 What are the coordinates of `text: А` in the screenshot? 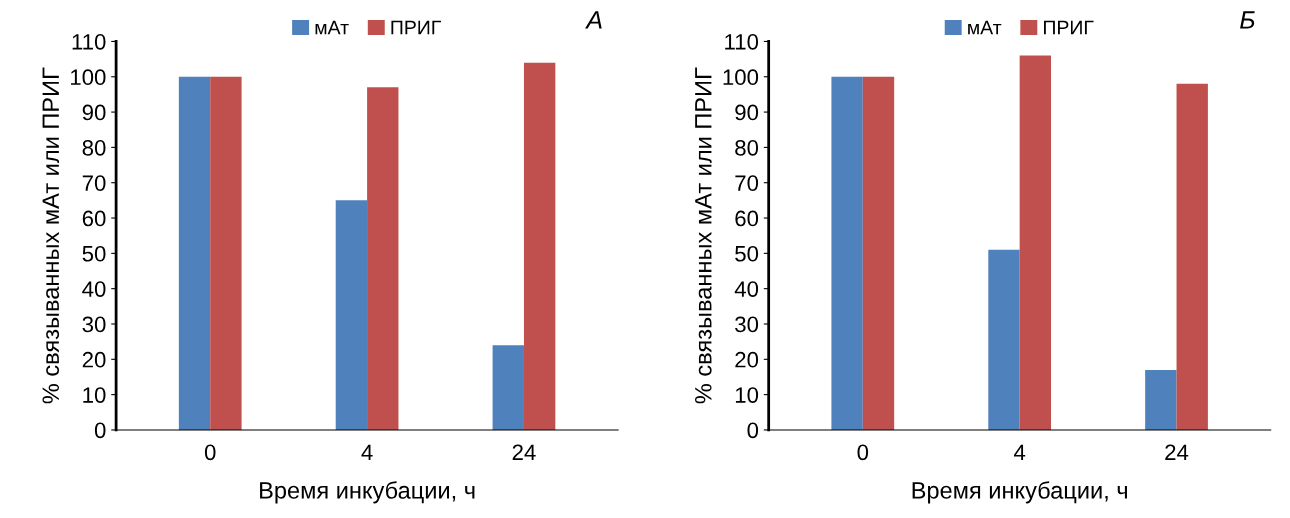 It's located at (593, 20).